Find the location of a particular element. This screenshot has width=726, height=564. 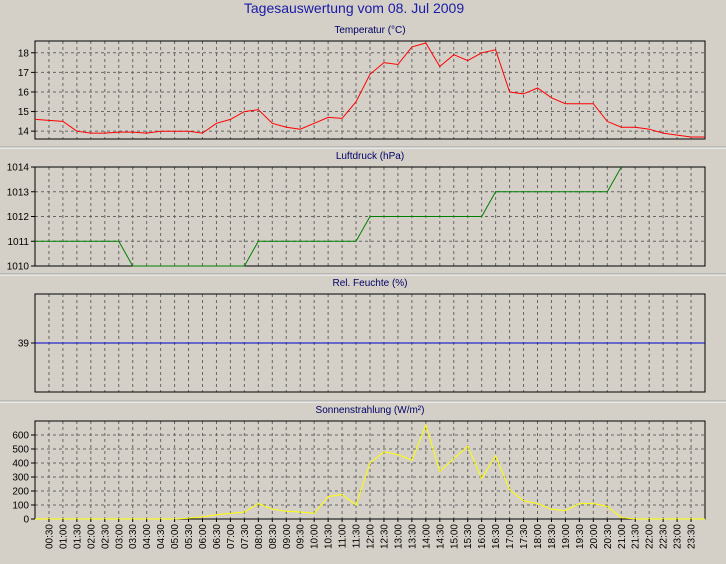

x-tick-label: 03:00 is located at coordinates (119, 536).